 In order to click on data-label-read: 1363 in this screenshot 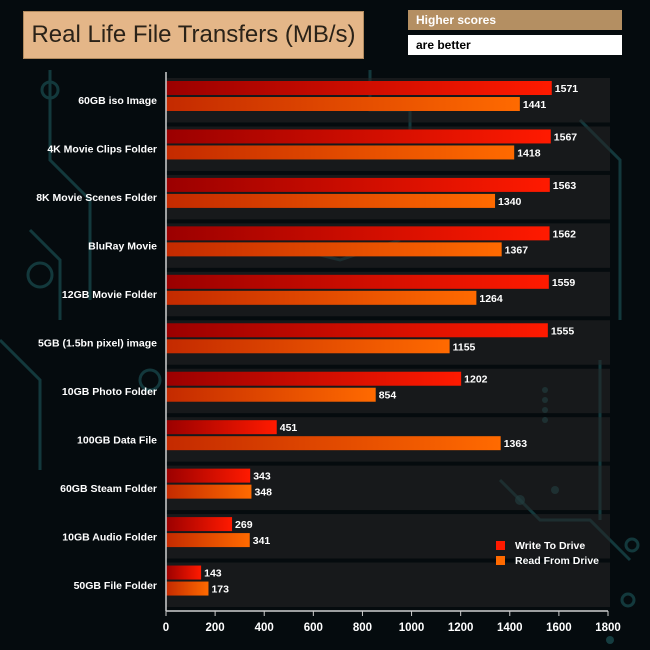, I will do `click(516, 444)`.